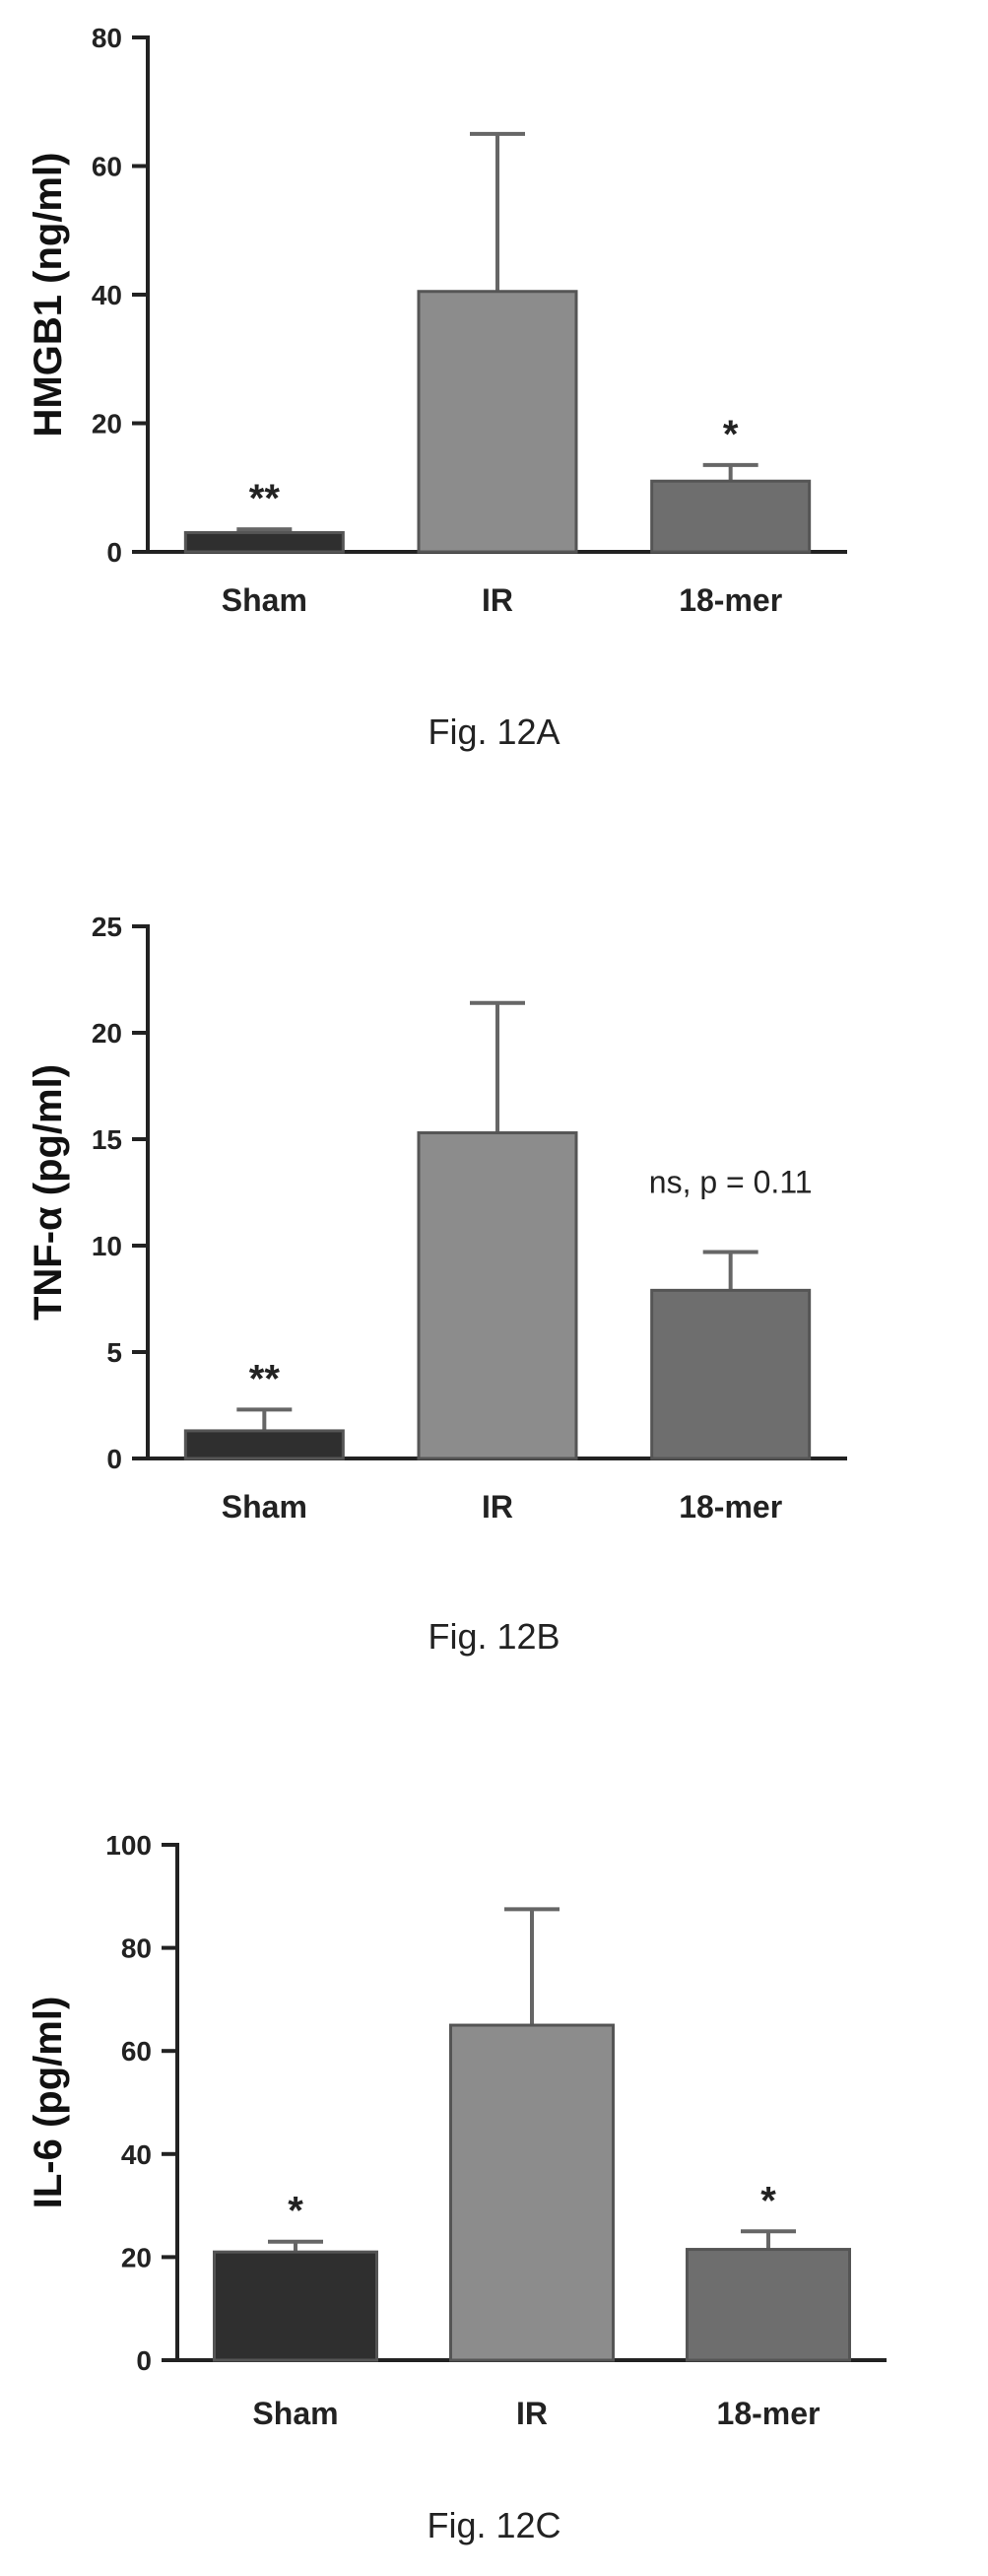 Image resolution: width=988 pixels, height=2576 pixels. What do you see at coordinates (48, 1192) in the screenshot?
I see `y-axis-label: TNF-α (pg/ml)` at bounding box center [48, 1192].